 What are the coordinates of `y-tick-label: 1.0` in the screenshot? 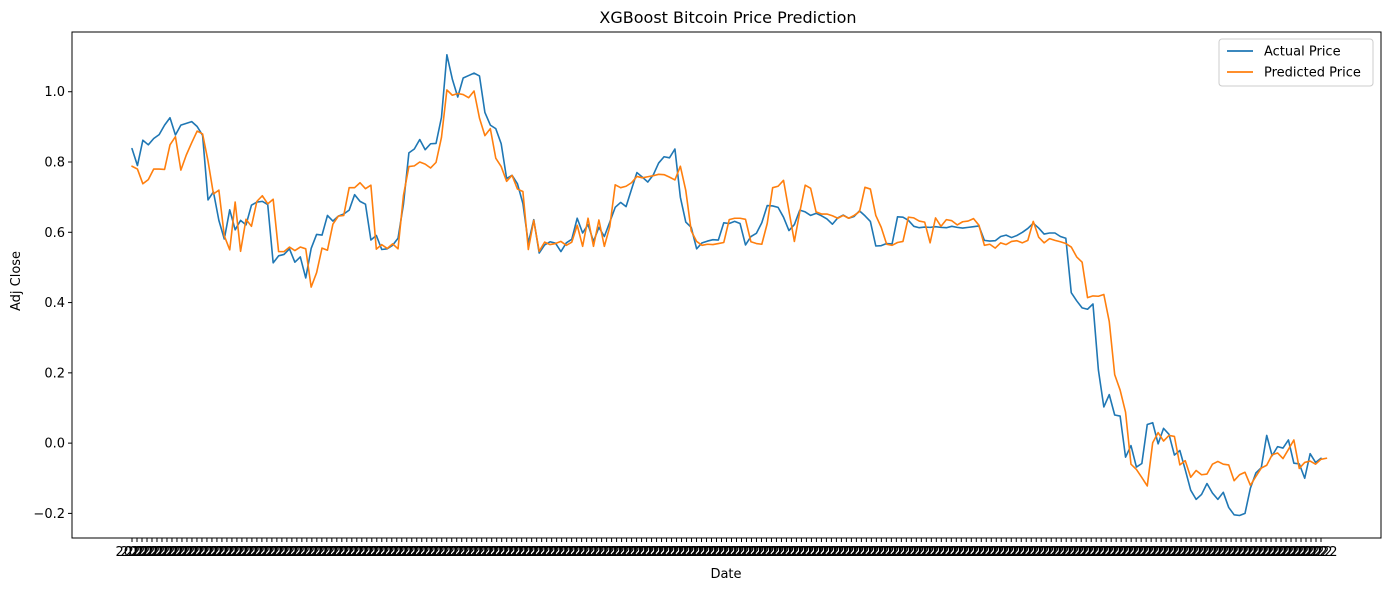 It's located at (54, 92).